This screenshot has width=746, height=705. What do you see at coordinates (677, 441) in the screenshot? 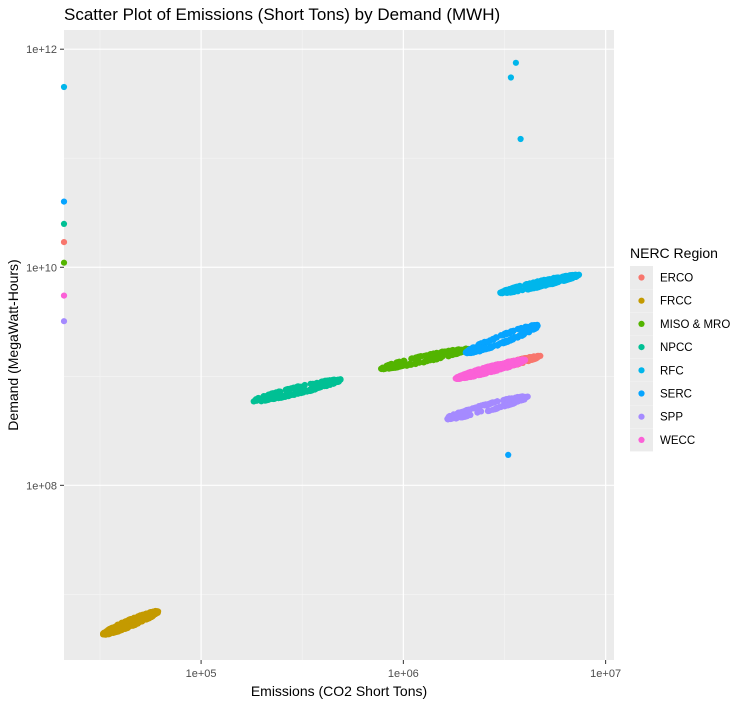
I see `legend-label-wecc: WECC` at bounding box center [677, 441].